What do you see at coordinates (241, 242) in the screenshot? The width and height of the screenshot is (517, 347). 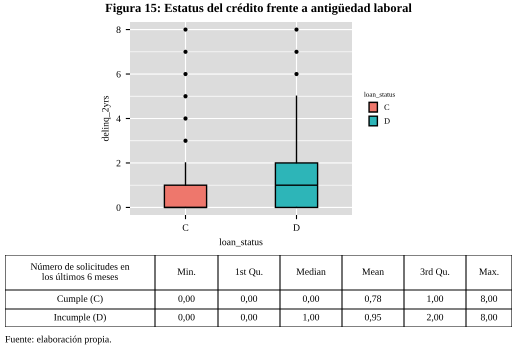 I see `x-axis-title: loan_status` at bounding box center [241, 242].